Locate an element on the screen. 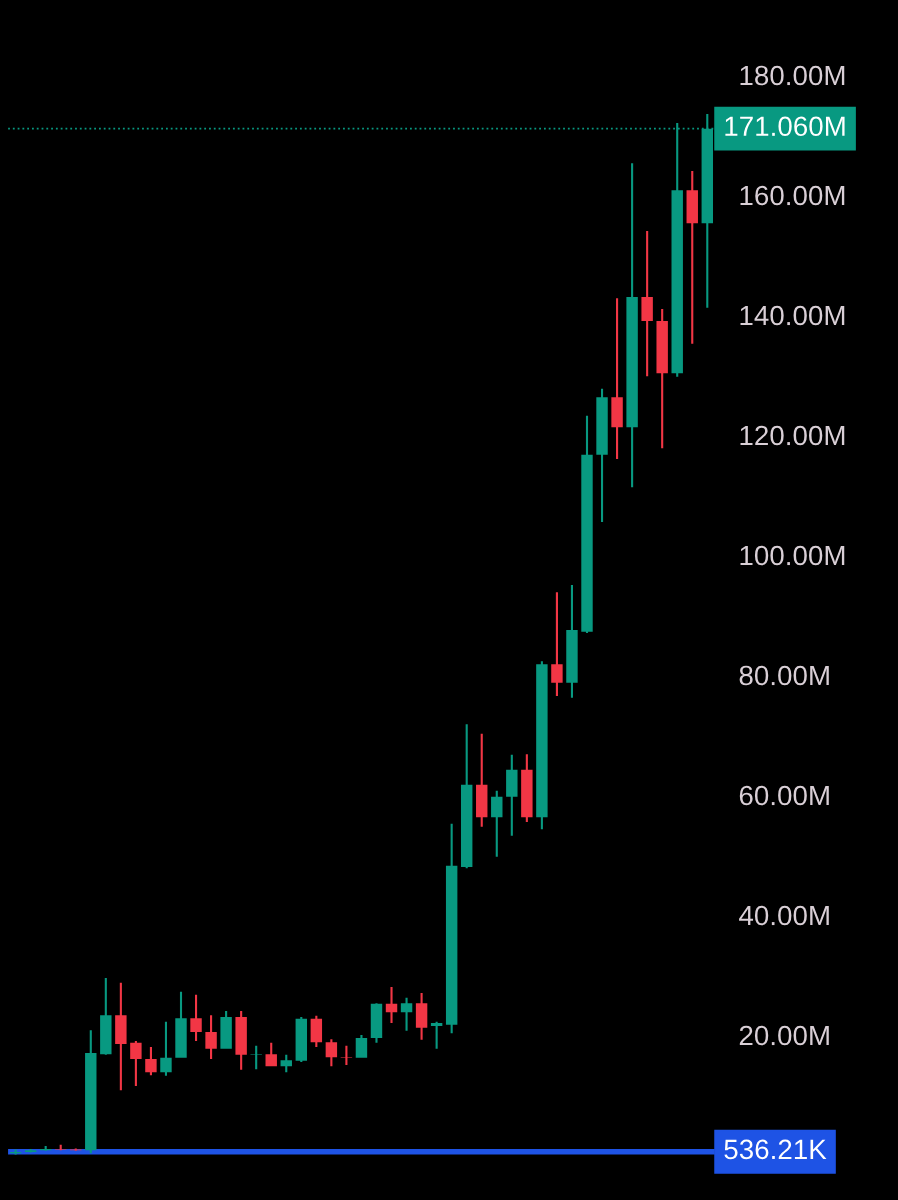  y-tick-label: 100.00M is located at coordinates (792, 555).